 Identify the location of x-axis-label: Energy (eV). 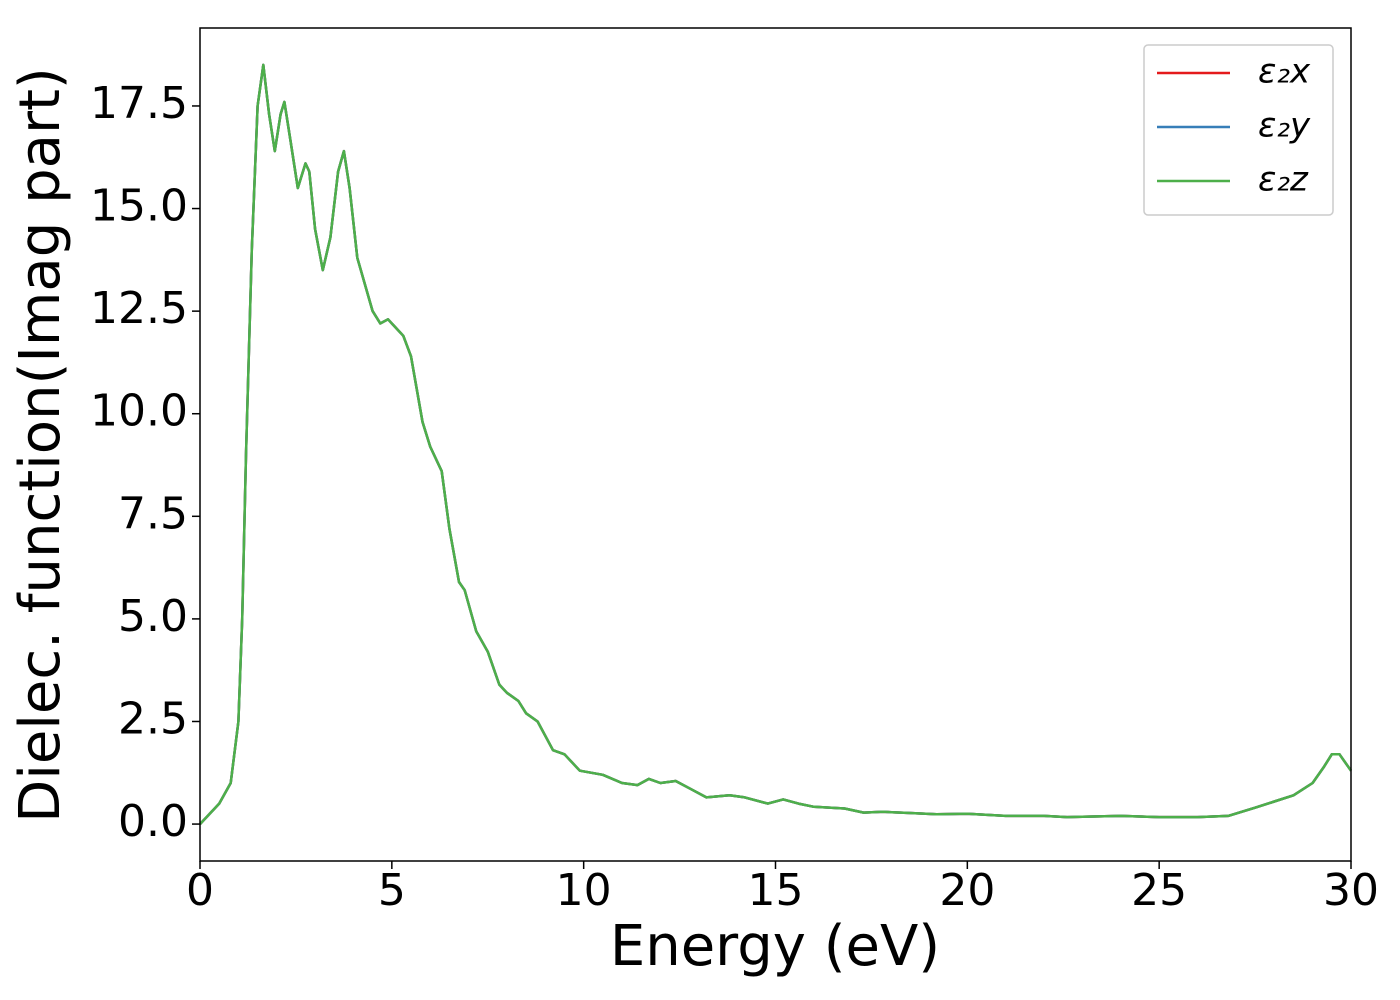
(775, 946).